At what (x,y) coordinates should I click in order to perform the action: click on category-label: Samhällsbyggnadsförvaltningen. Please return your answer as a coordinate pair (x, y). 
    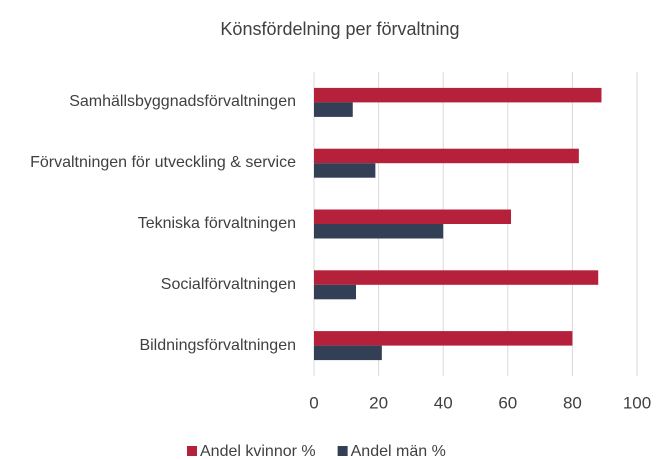
    Looking at the image, I should click on (182, 102).